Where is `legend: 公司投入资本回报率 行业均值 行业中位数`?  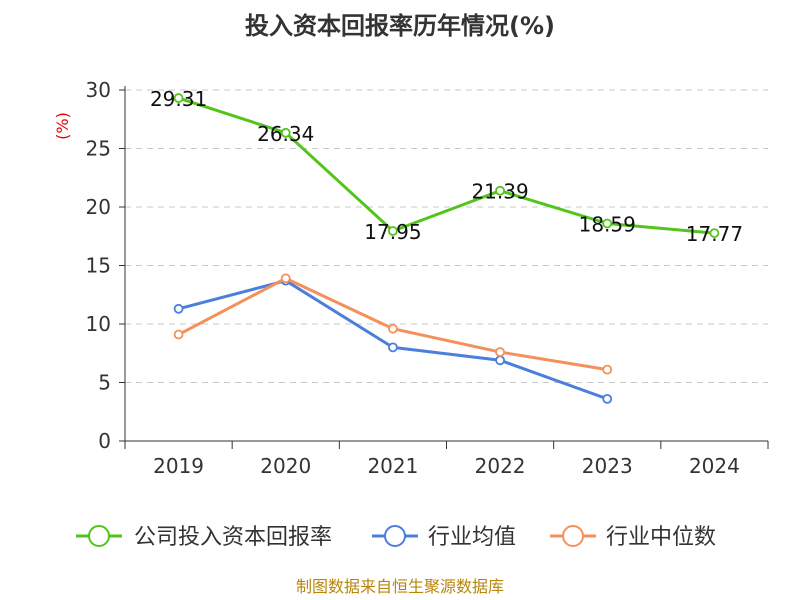 legend: 公司投入资本回报率 行业均值 行业中位数 is located at coordinates (396, 537).